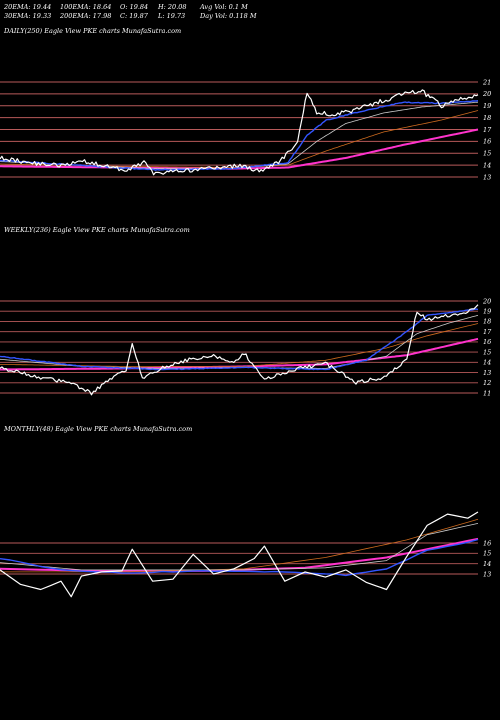 This screenshot has width=500, height=720. I want to click on daily-chart: 21 20 19 18 17 16 15 14 13, so click(246, 129).